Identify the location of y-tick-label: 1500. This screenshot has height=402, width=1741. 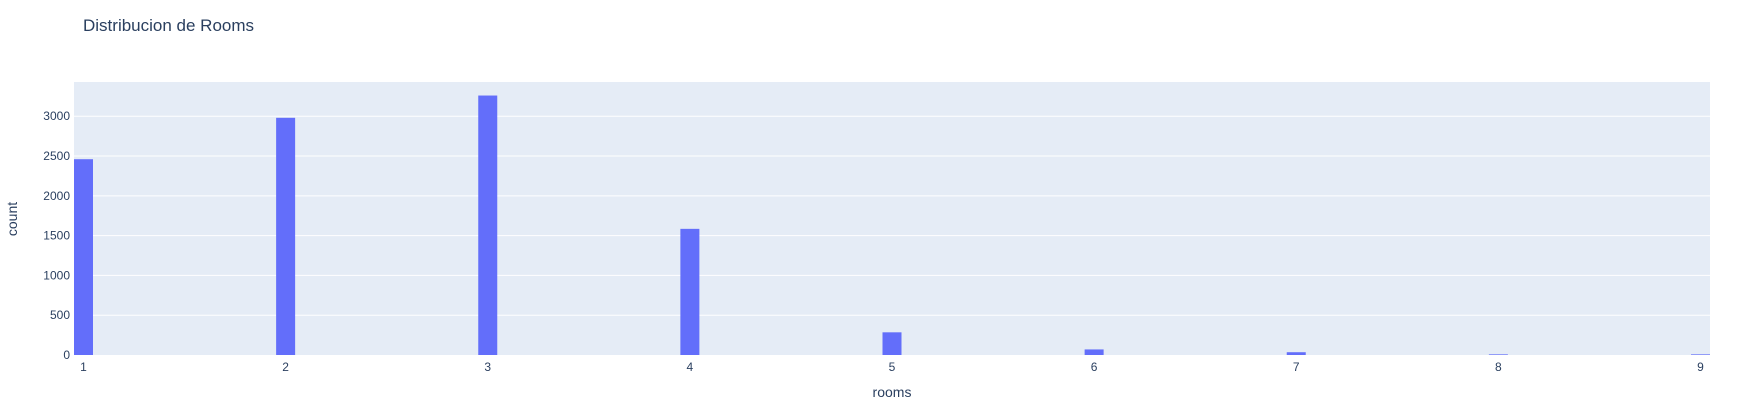
(56, 236).